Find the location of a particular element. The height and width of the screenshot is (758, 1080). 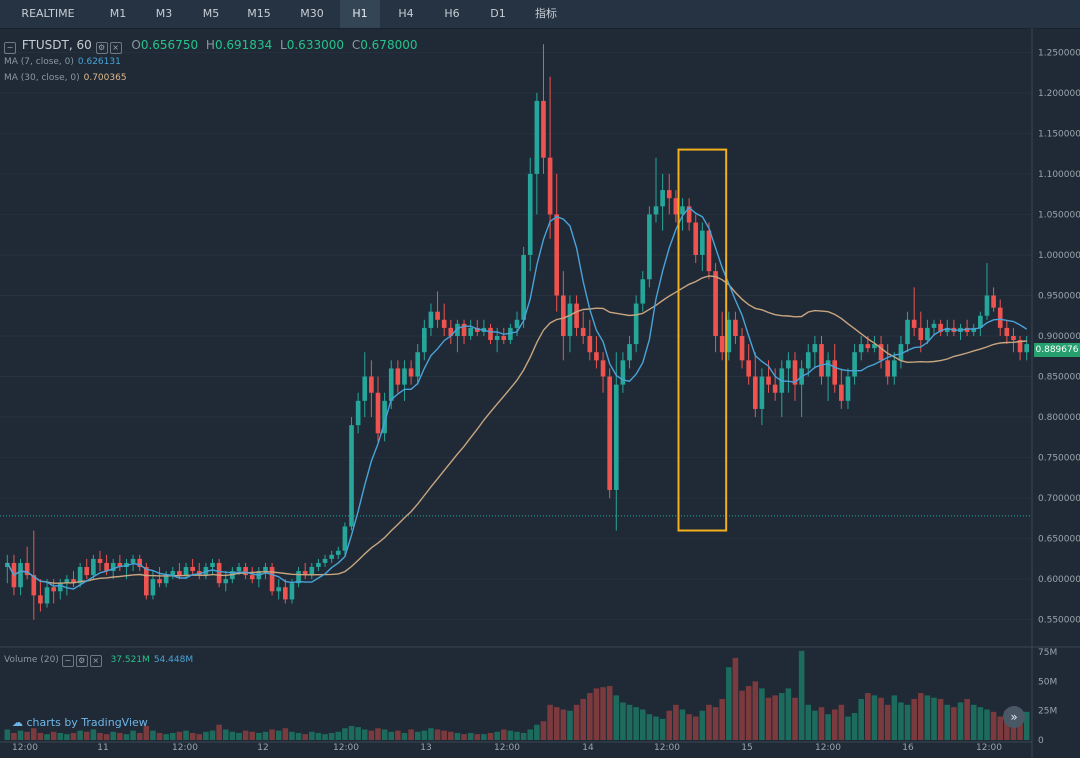

tab-indicators: 指标 is located at coordinates (546, 13).